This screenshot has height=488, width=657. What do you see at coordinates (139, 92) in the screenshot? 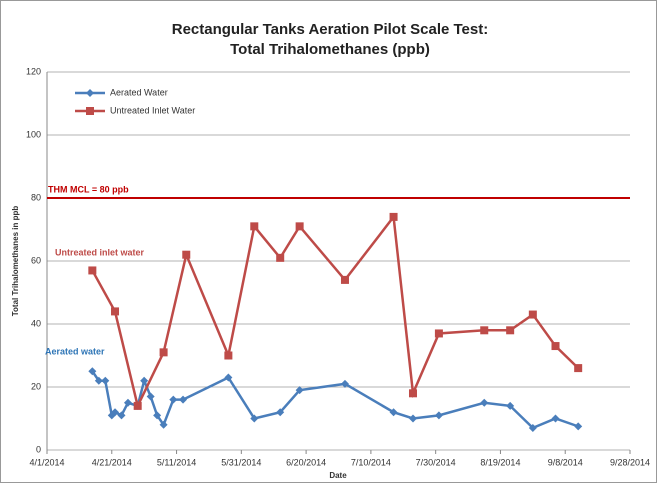
I see `legend-label: Aerated Water` at bounding box center [139, 92].